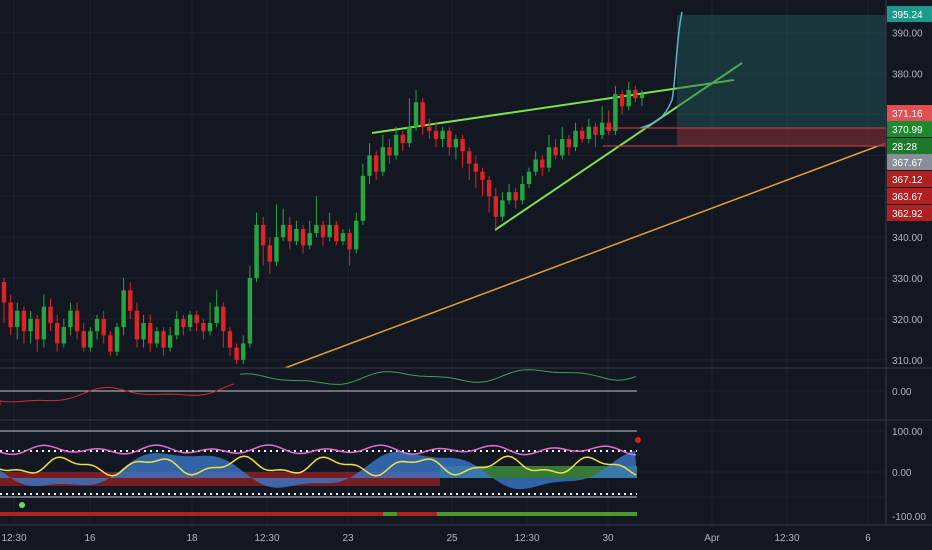 This screenshot has height=550, width=932. I want to click on time-axis: 12:30 16 18 12:30 23 25 12:30 30 Apr 12:30 6, so click(436, 538).